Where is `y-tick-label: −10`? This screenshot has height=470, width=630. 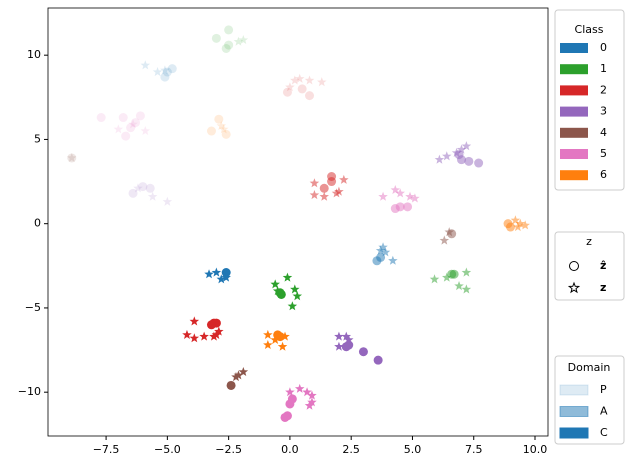
y-tick-label: −10 is located at coordinates (29, 391).